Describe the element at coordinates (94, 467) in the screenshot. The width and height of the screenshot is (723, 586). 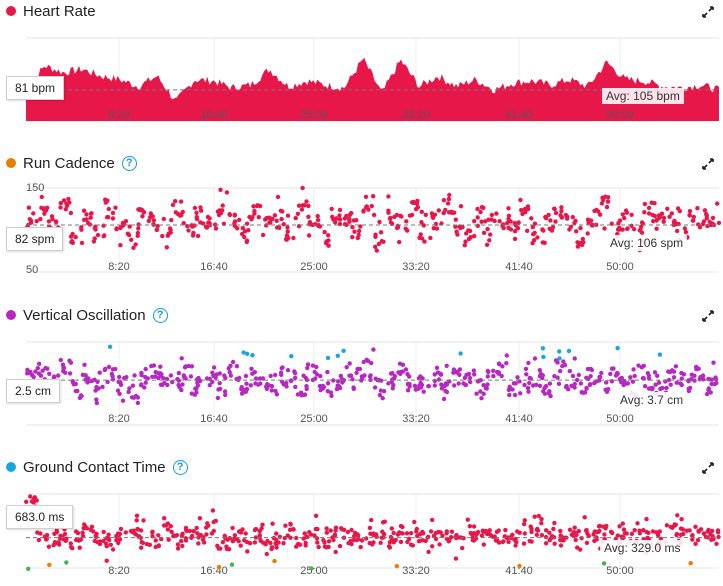
I see `ground-contact-time-title: Ground Contact Time` at that location.